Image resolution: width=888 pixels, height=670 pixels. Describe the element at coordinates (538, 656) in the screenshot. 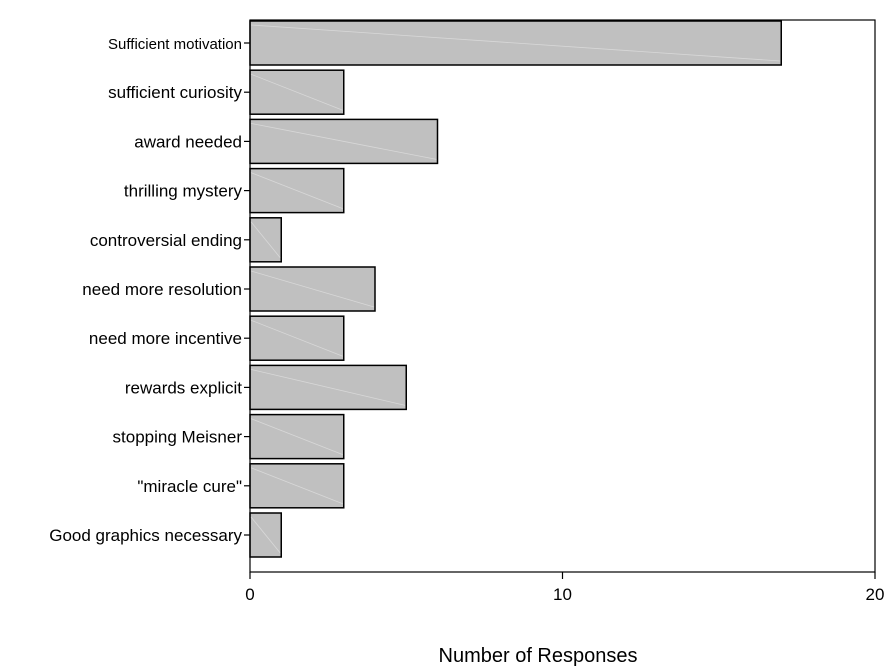

I see `x-axis-title: Number of Responses` at that location.